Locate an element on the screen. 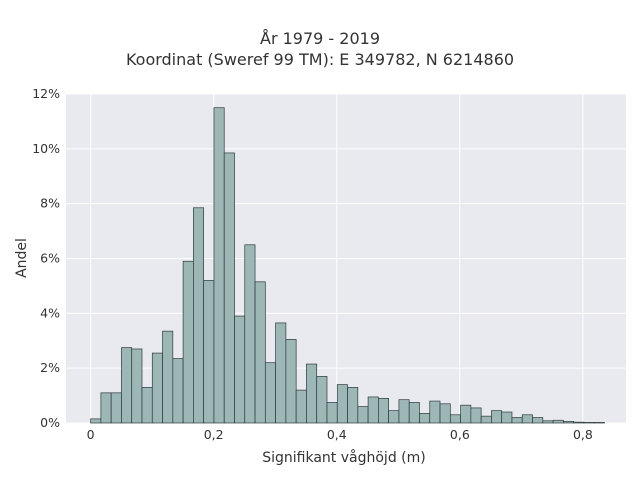  y-tick-label-1: 2% is located at coordinates (50, 367).